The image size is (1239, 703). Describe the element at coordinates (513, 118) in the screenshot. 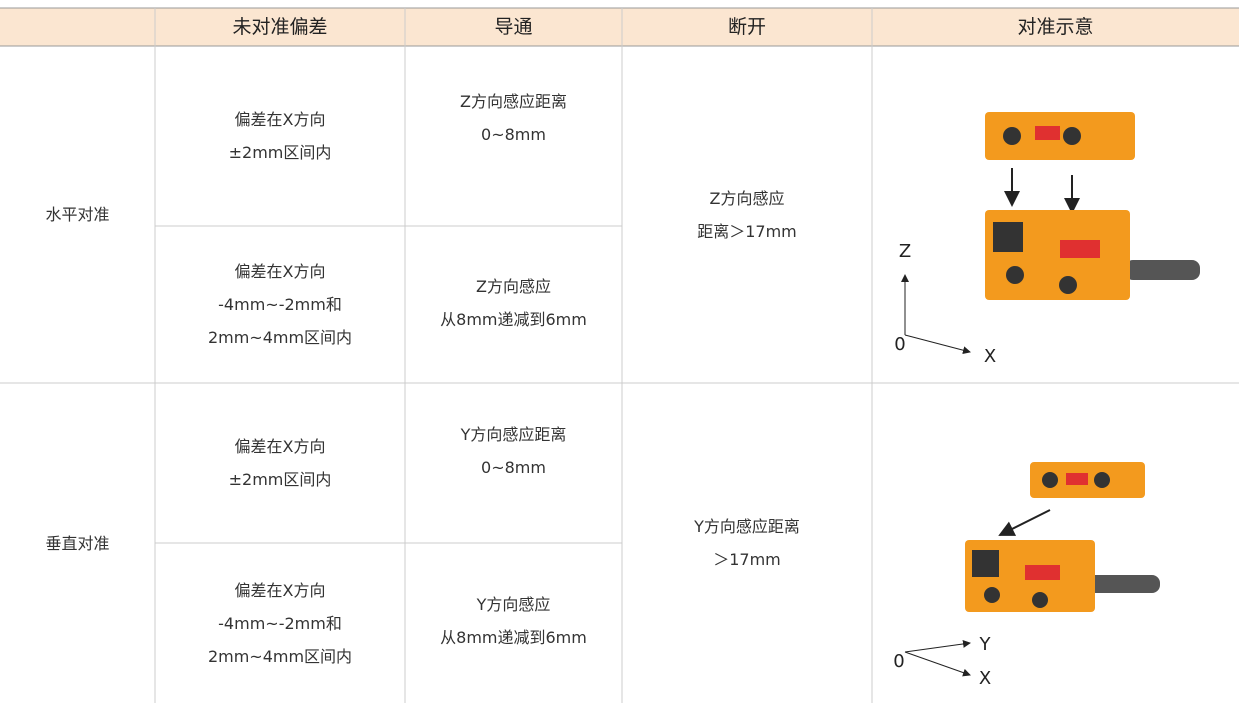

I see `conduction-cell: Z方向感应距离 0~8mm` at that location.